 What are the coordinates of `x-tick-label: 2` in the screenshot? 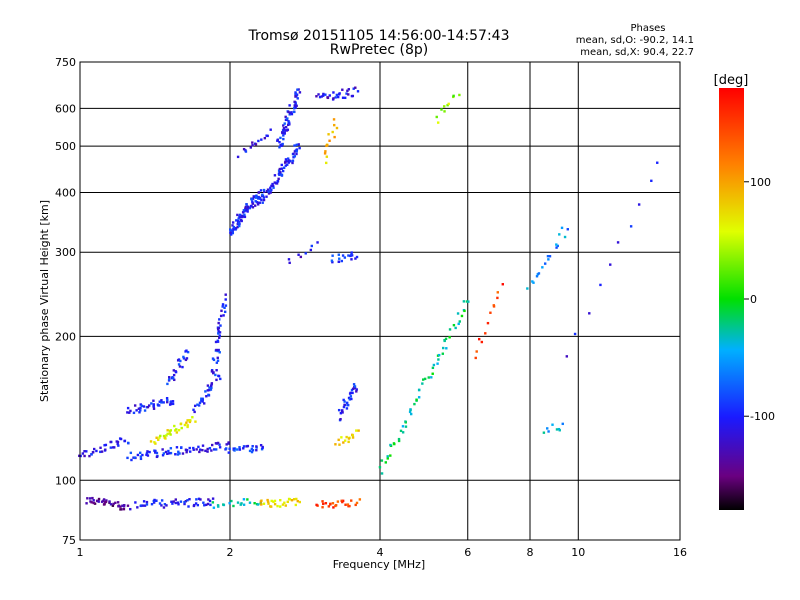 It's located at (230, 552).